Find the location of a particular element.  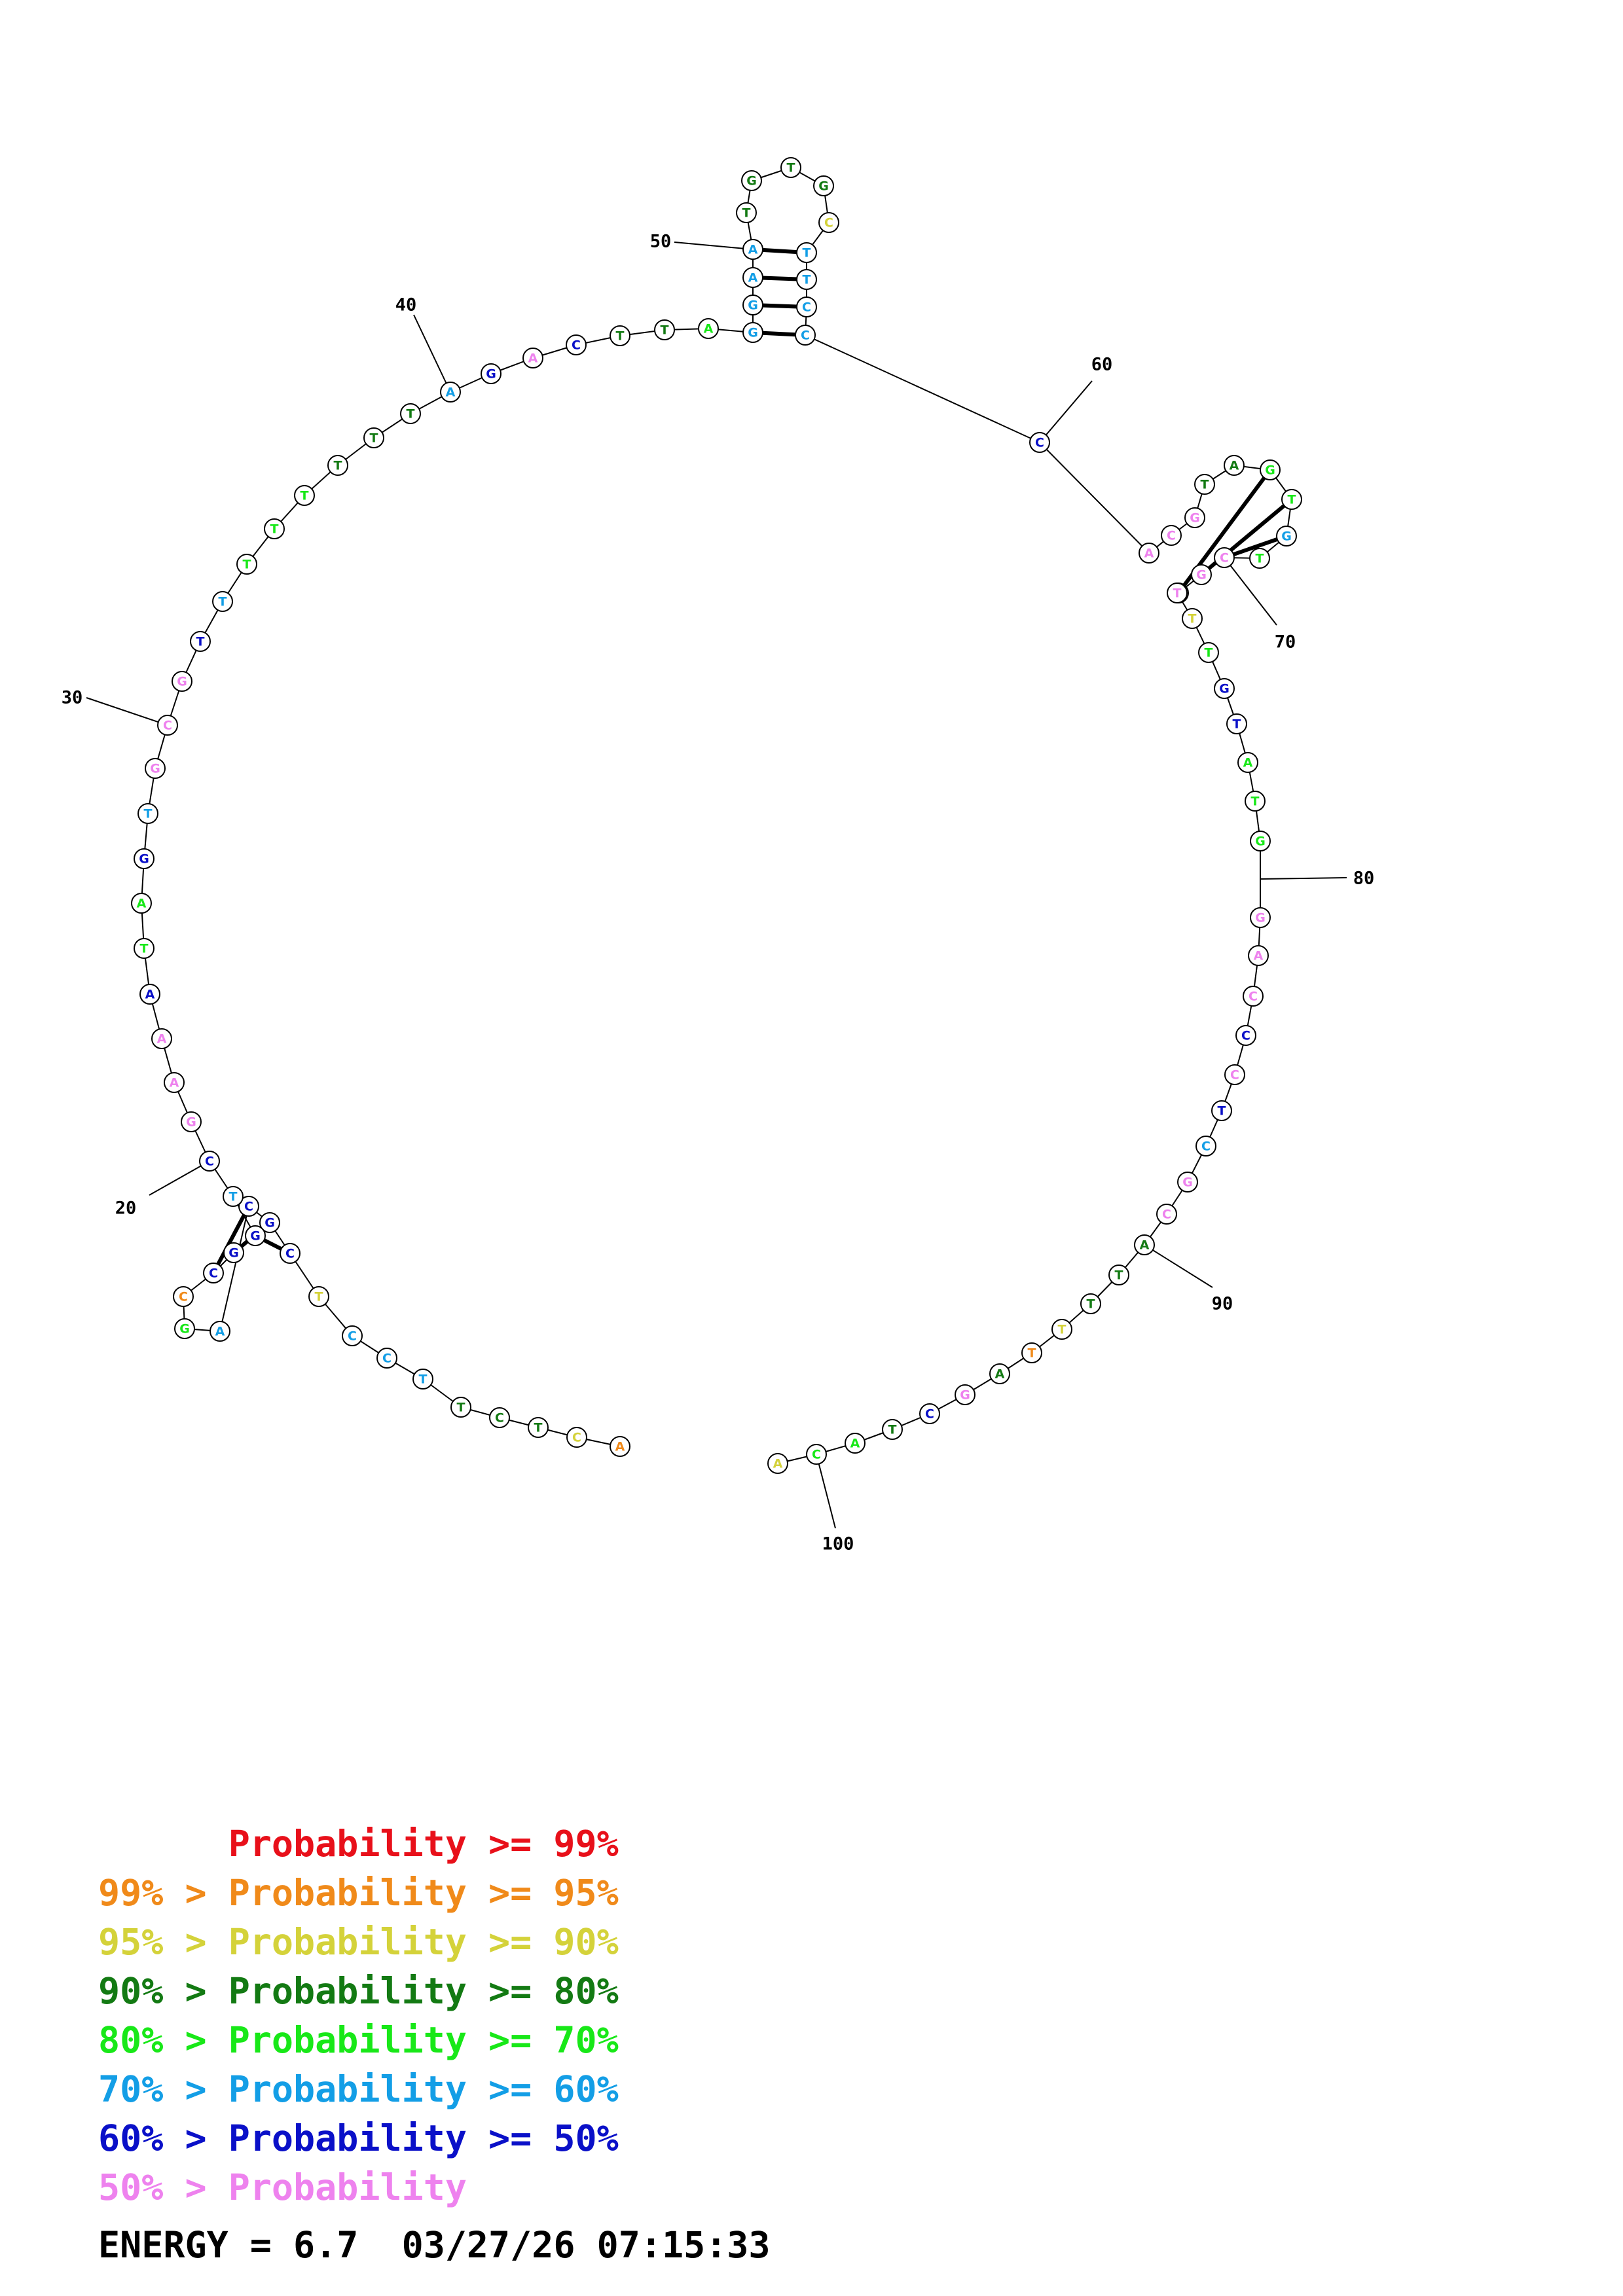

legend-prefix is located at coordinates (163, 1844).